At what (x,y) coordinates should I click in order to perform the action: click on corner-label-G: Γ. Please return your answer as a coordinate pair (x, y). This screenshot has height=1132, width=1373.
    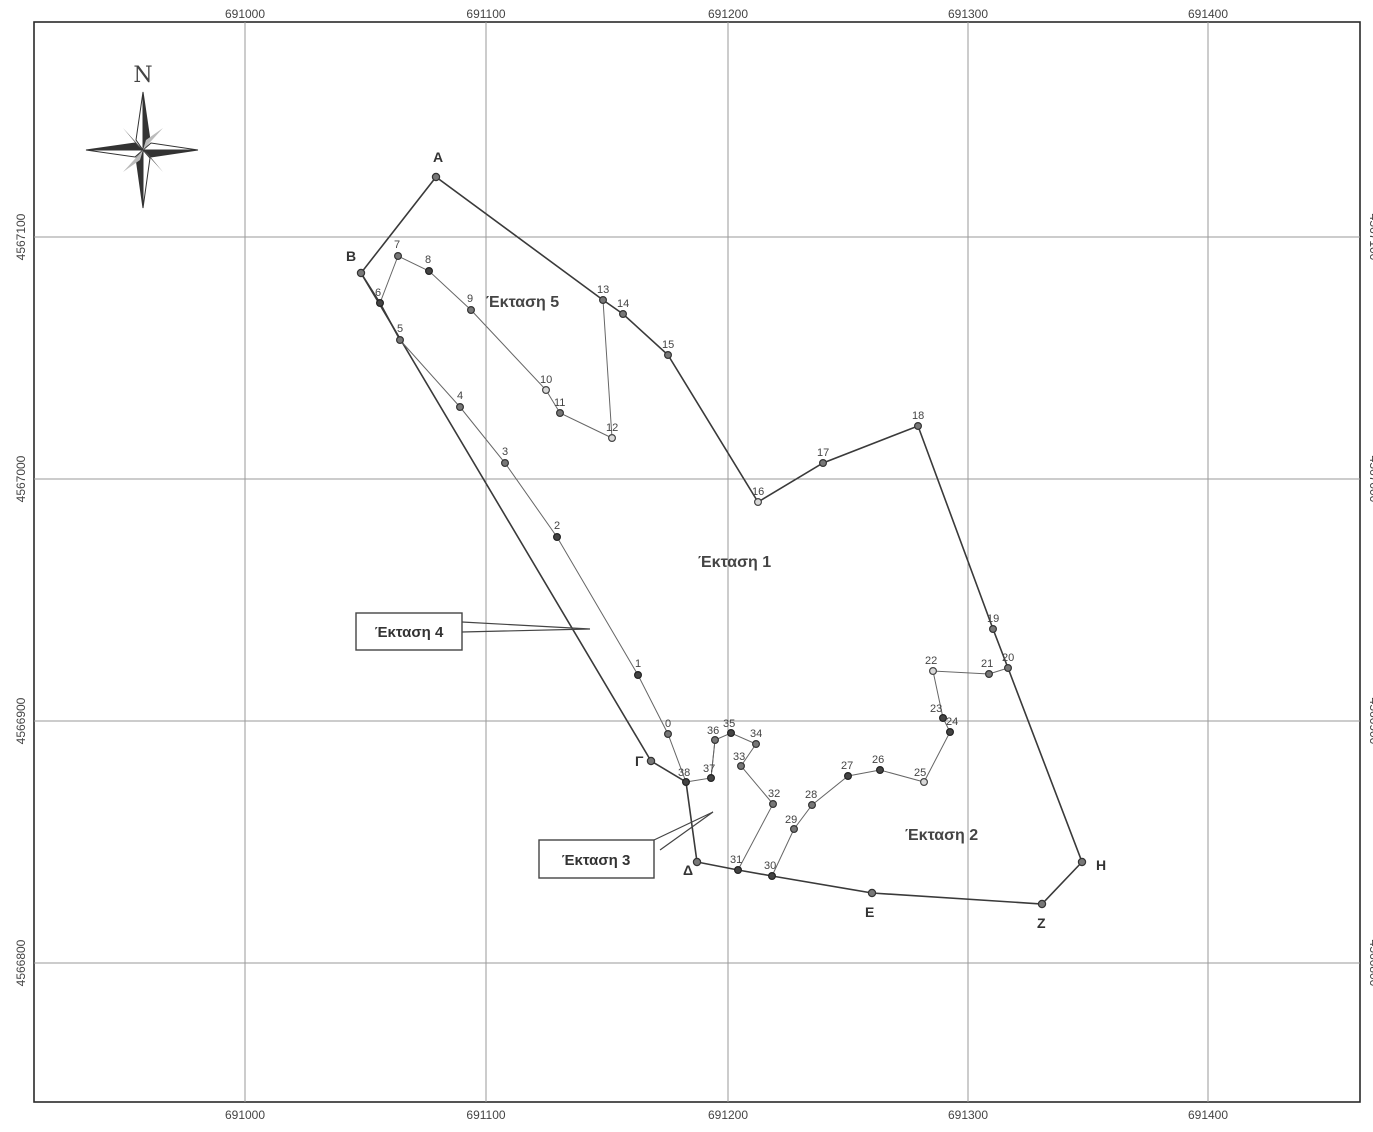
    Looking at the image, I should click on (639, 761).